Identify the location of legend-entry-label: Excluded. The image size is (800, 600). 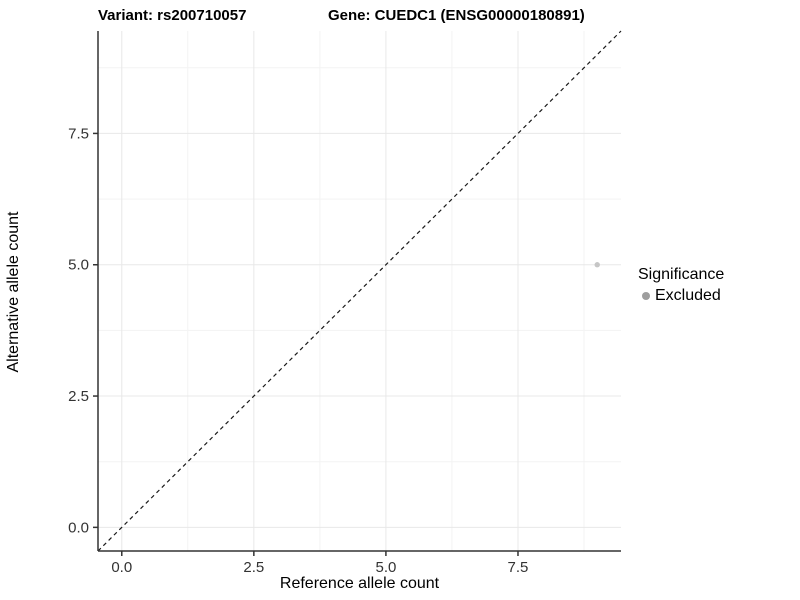
(688, 295).